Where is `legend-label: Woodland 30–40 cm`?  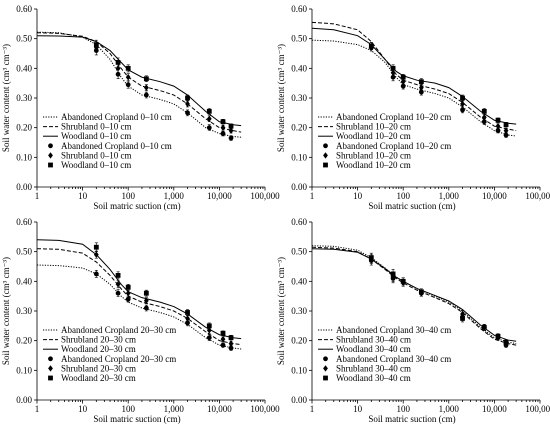
legend-label: Woodland 30–40 cm is located at coordinates (373, 378).